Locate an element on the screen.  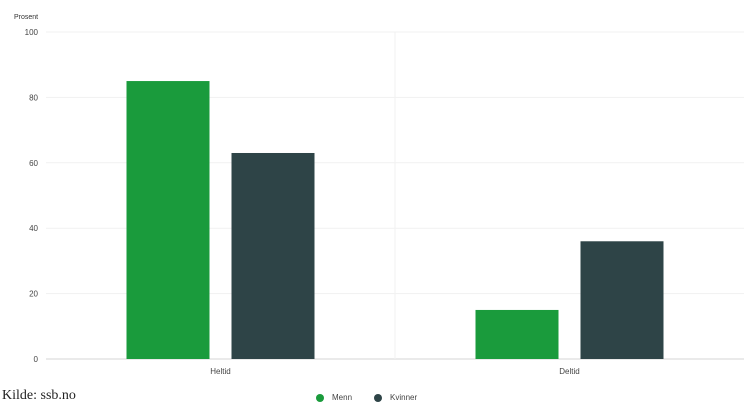
bar-heltid-kvinner is located at coordinates (273, 255).